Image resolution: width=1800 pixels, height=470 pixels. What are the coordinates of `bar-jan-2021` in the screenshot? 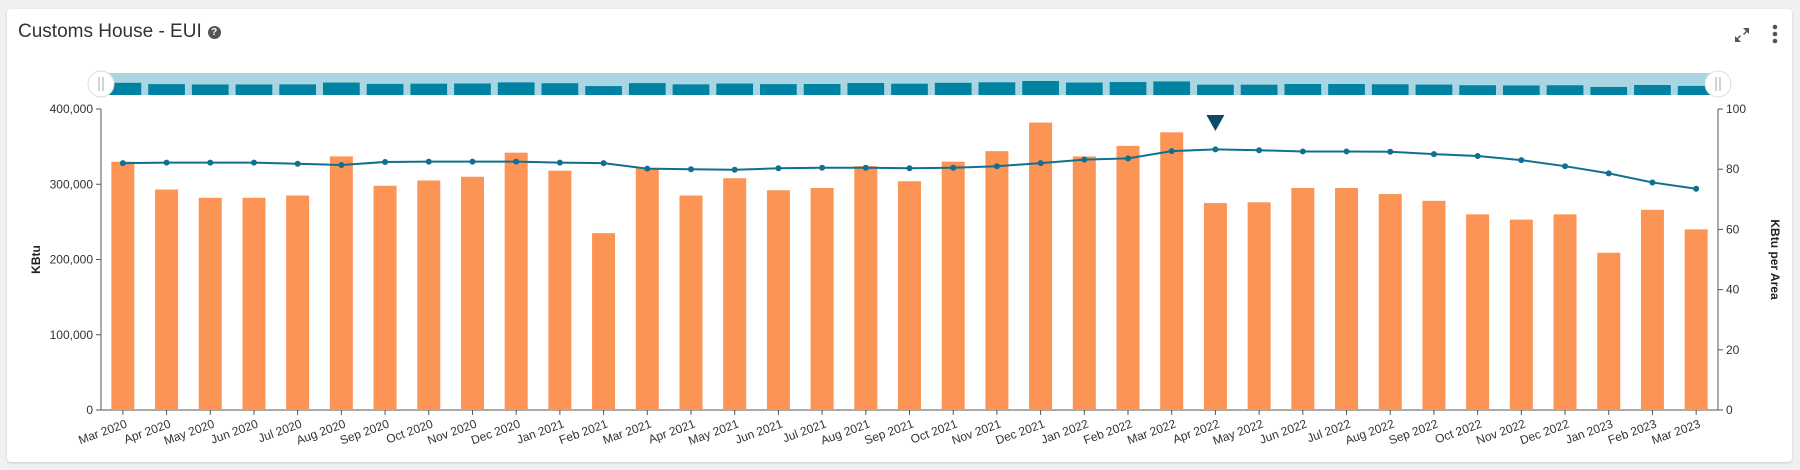 It's located at (560, 290).